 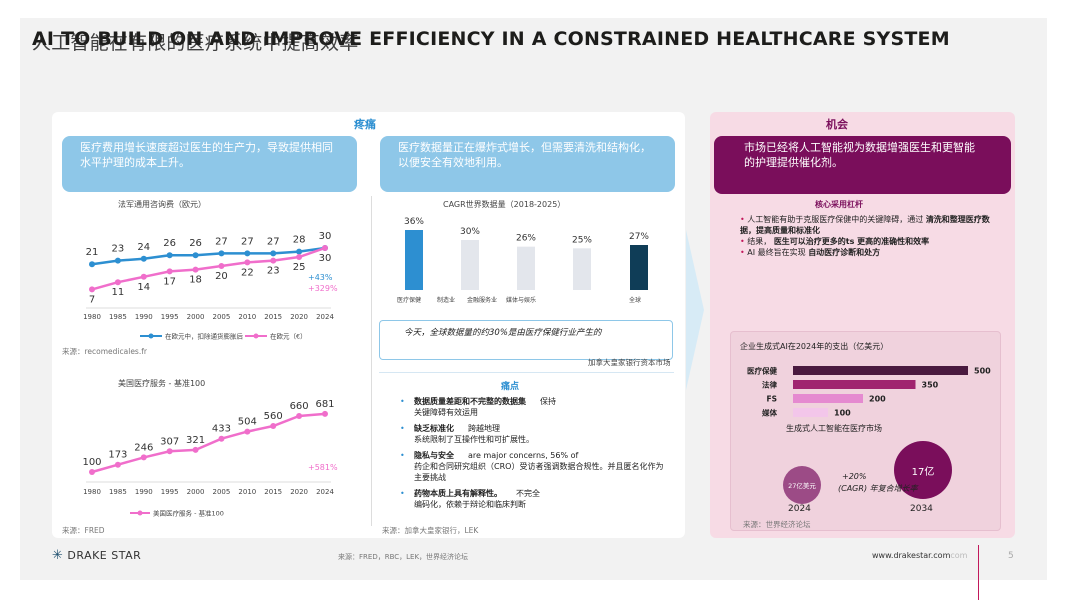 What do you see at coordinates (195, 440) in the screenshot?
I see `chart-us-data-label: 321` at bounding box center [195, 440].